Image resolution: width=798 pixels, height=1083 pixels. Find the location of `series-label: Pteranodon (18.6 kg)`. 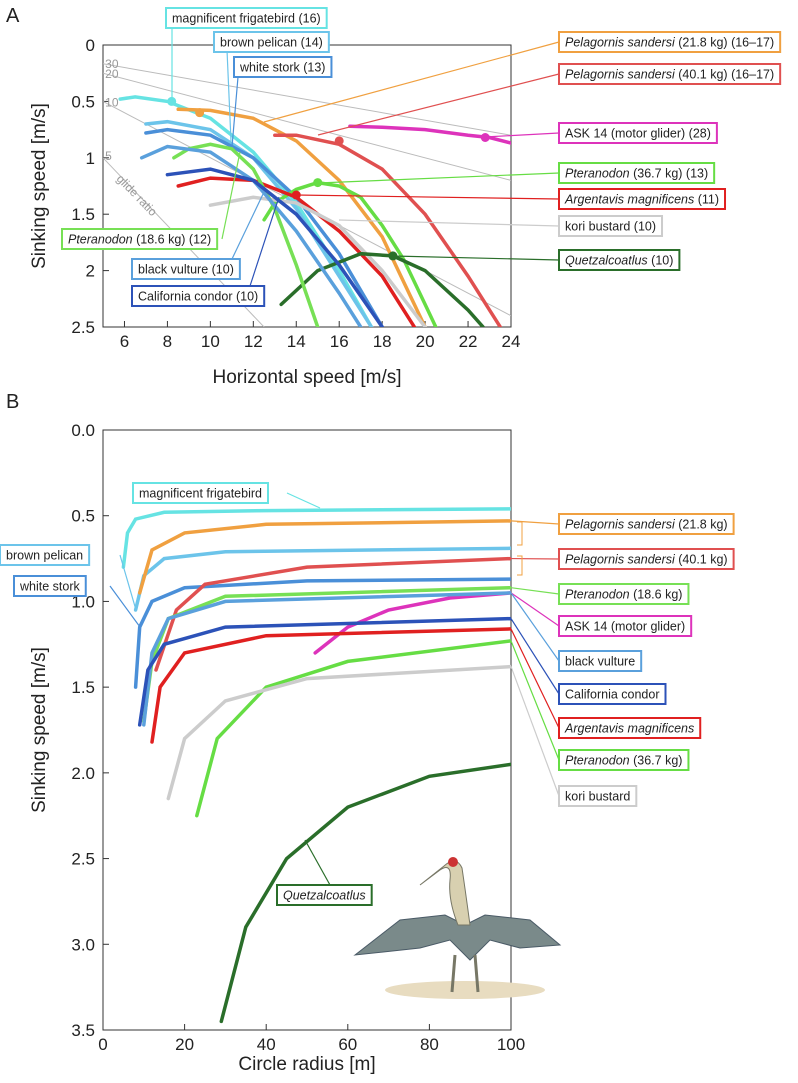

series-label: Pteranodon (18.6 kg) is located at coordinates (623, 595).